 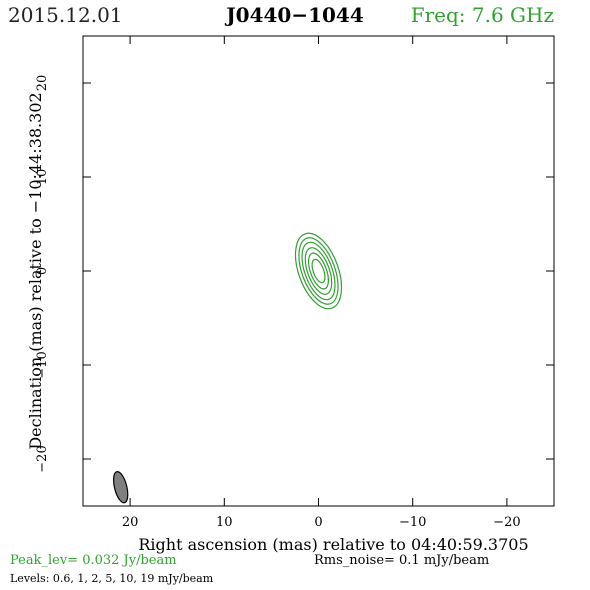 I want to click on observing-frequency: Freq: 7.6 GHz, so click(x=482, y=15).